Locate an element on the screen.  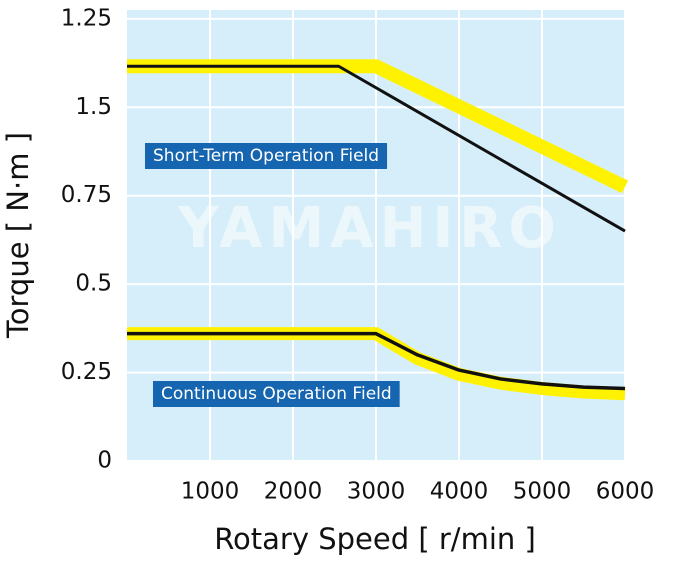
annotation-text: Continuous Operation Field is located at coordinates (276, 394).